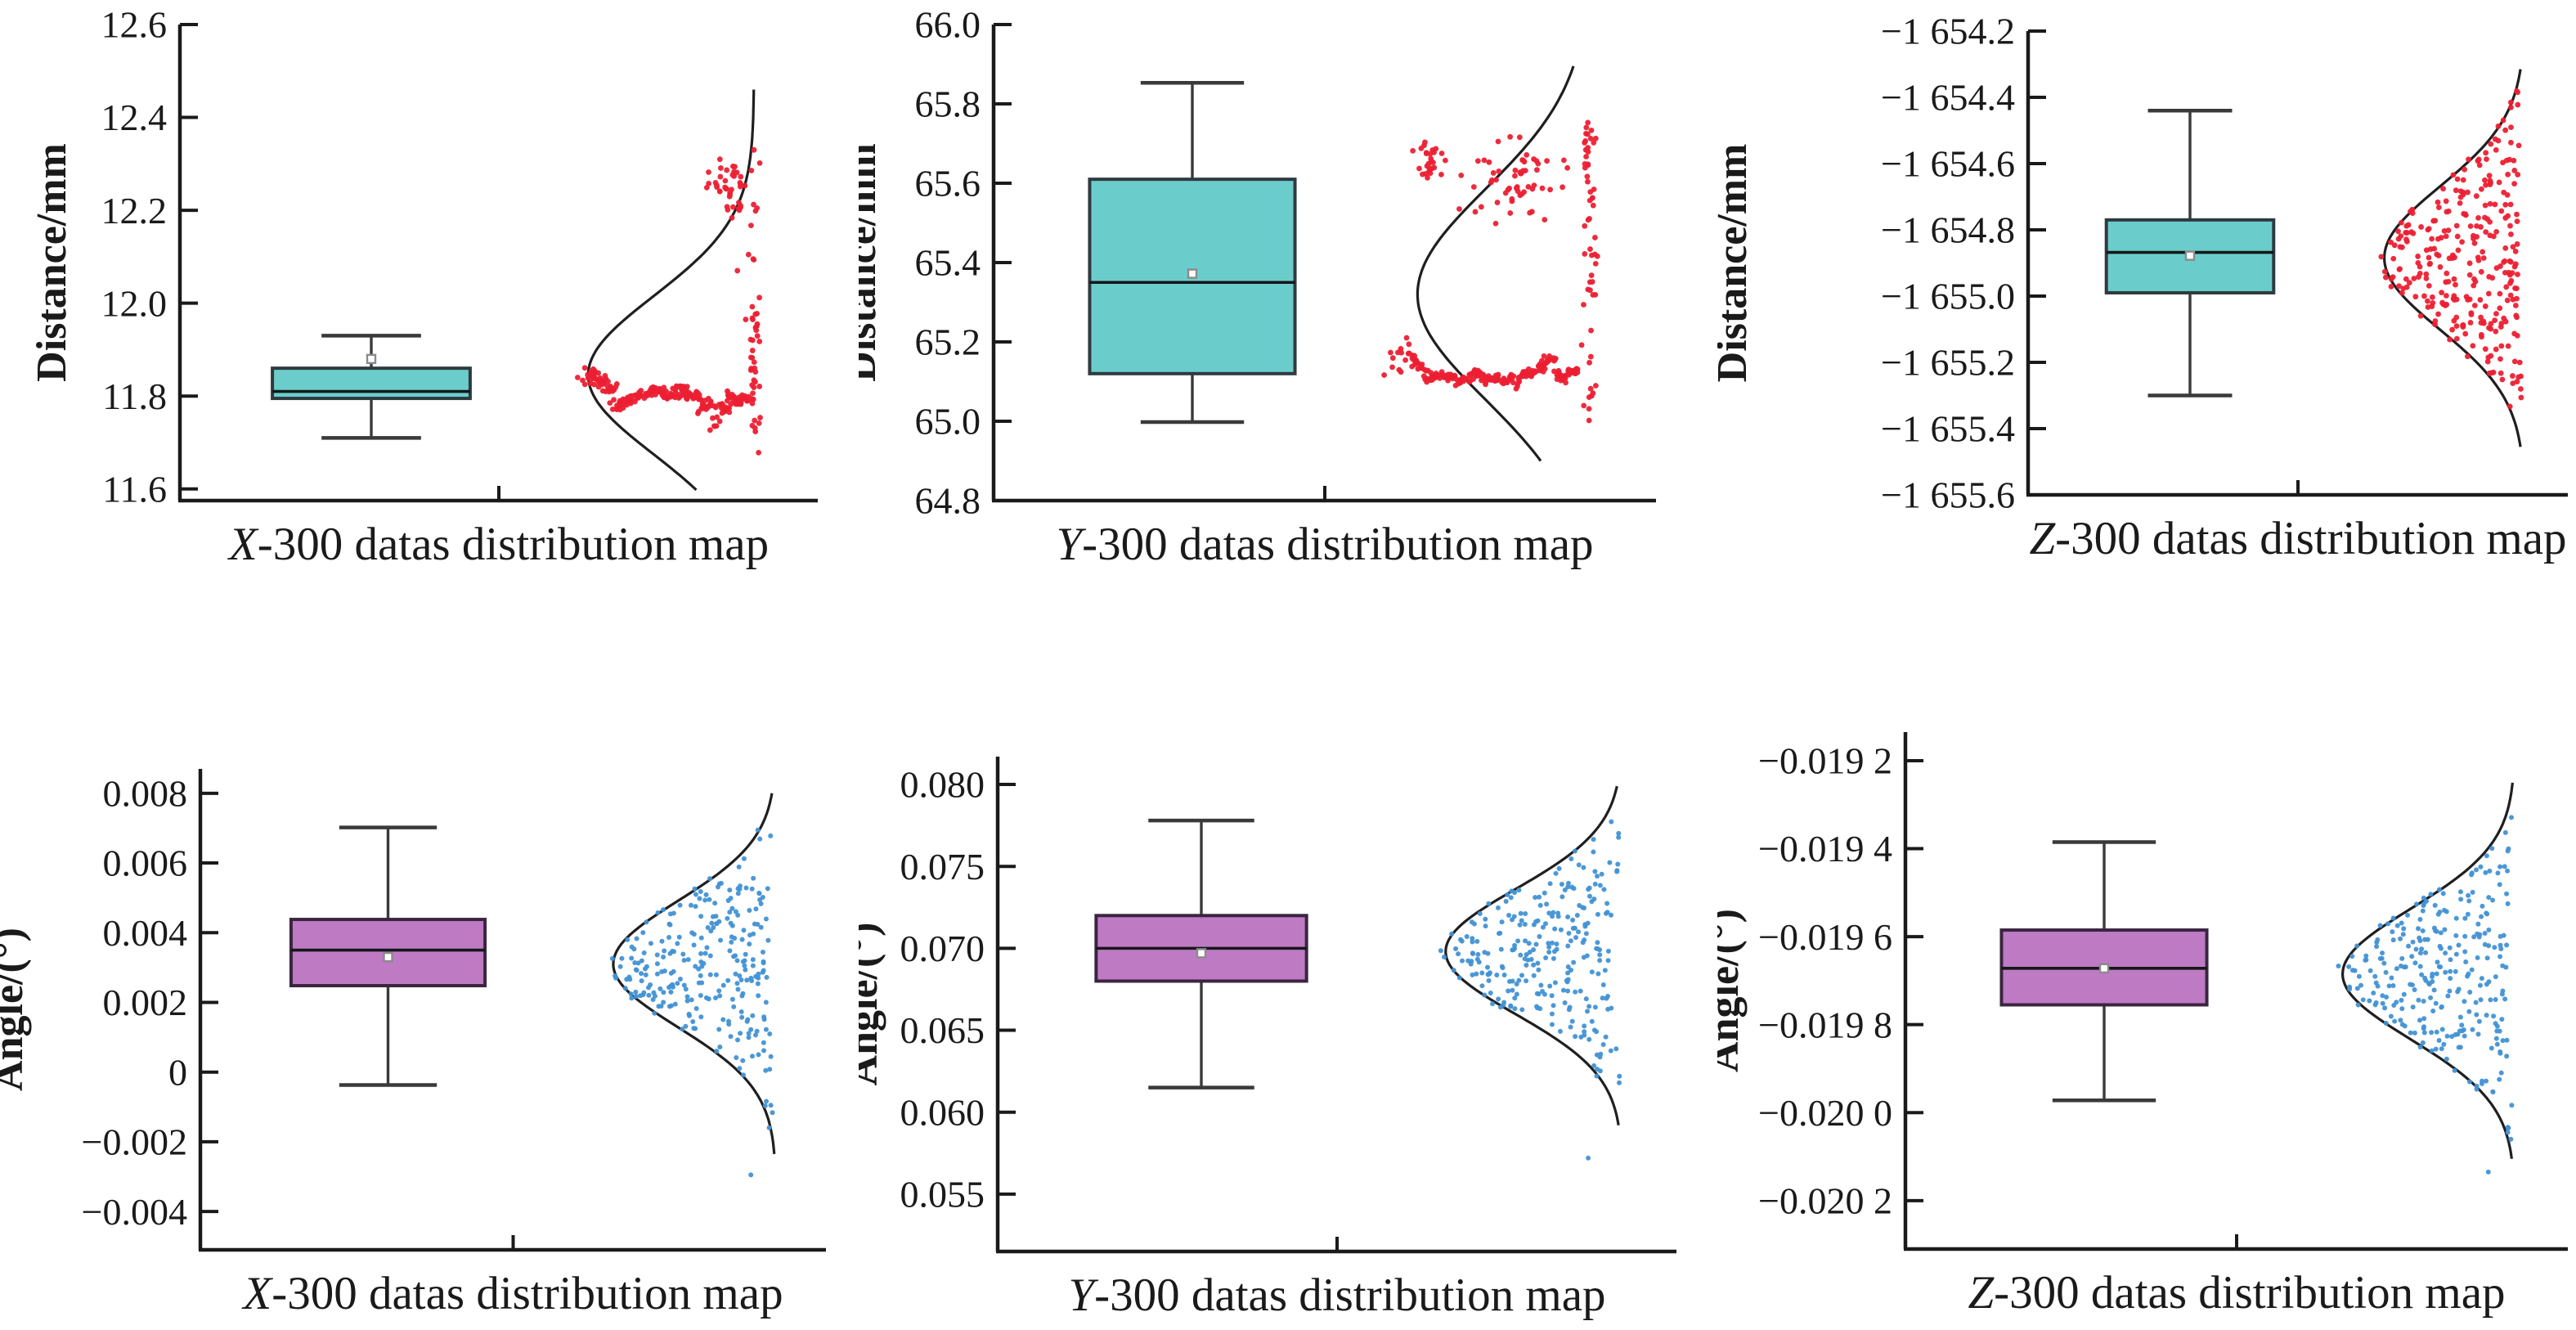 This screenshot has height=1330, width=2576. I want to click on y-tick-label: 11.6, so click(135, 489).